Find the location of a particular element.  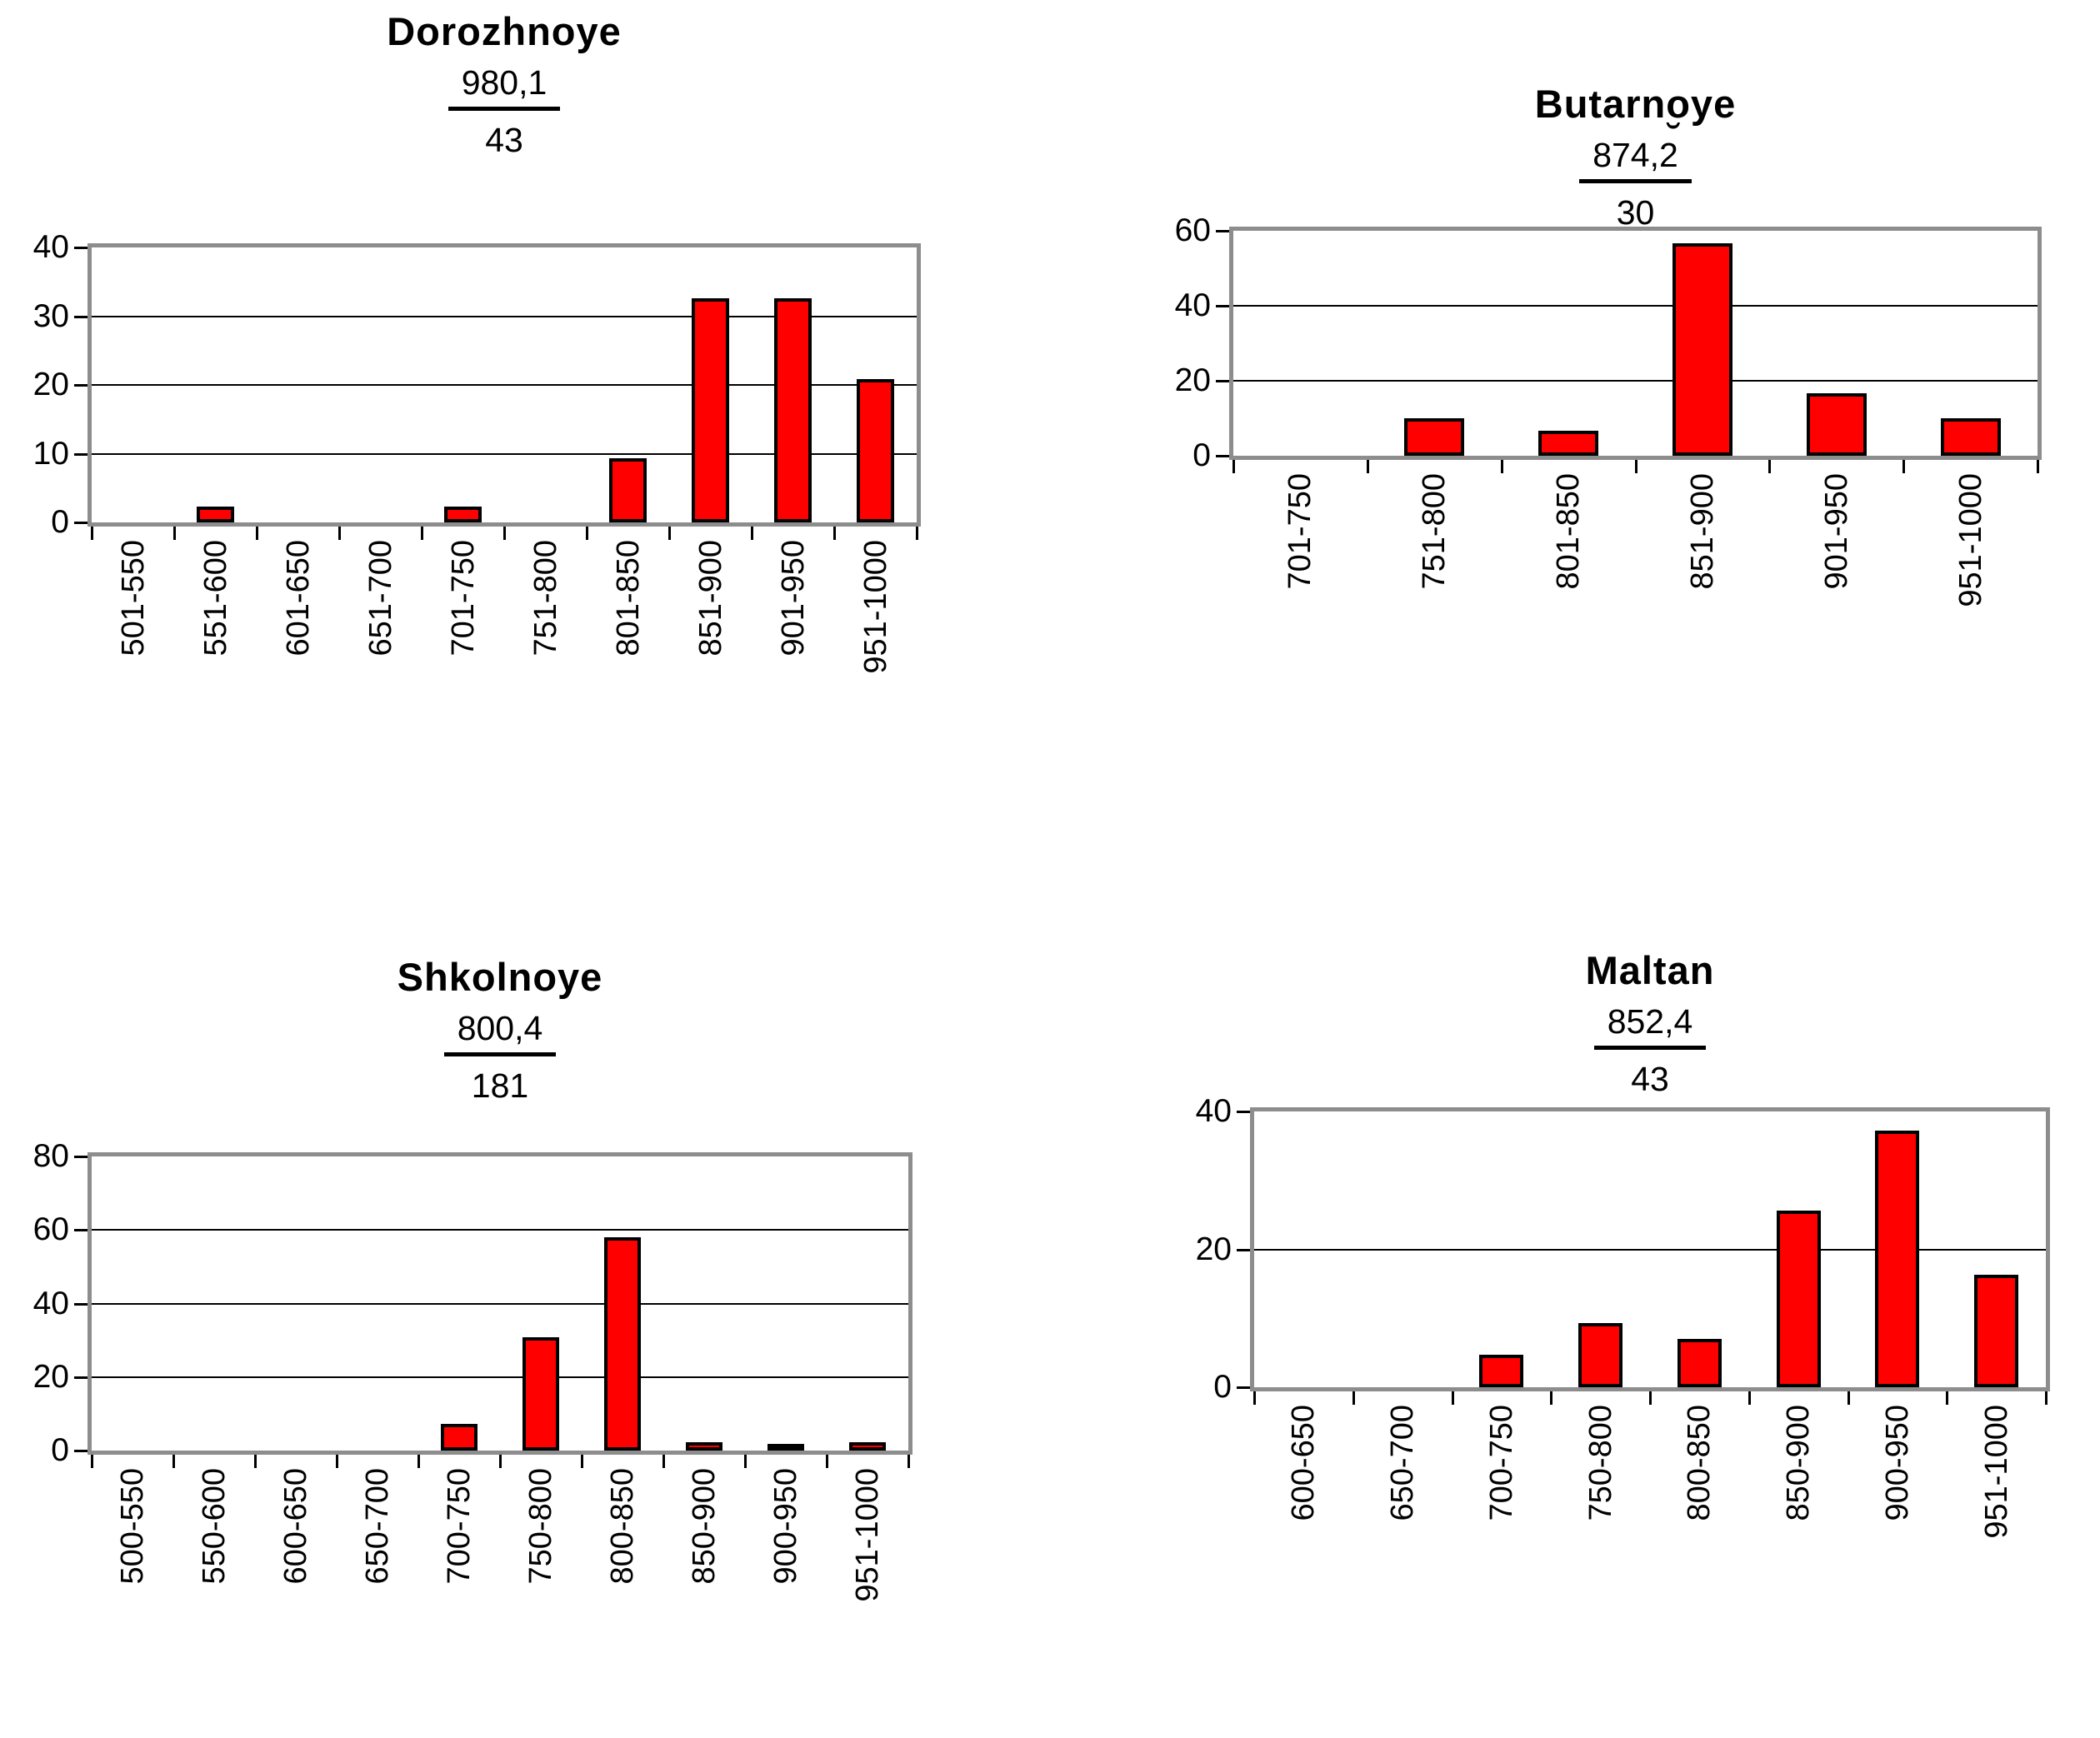

mean-row: 980,1 is located at coordinates (504, 87).